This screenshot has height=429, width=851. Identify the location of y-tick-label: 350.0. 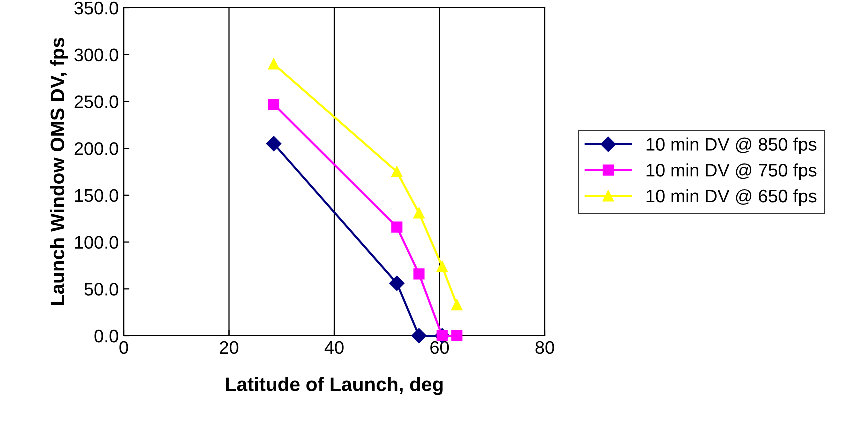
(96, 8).